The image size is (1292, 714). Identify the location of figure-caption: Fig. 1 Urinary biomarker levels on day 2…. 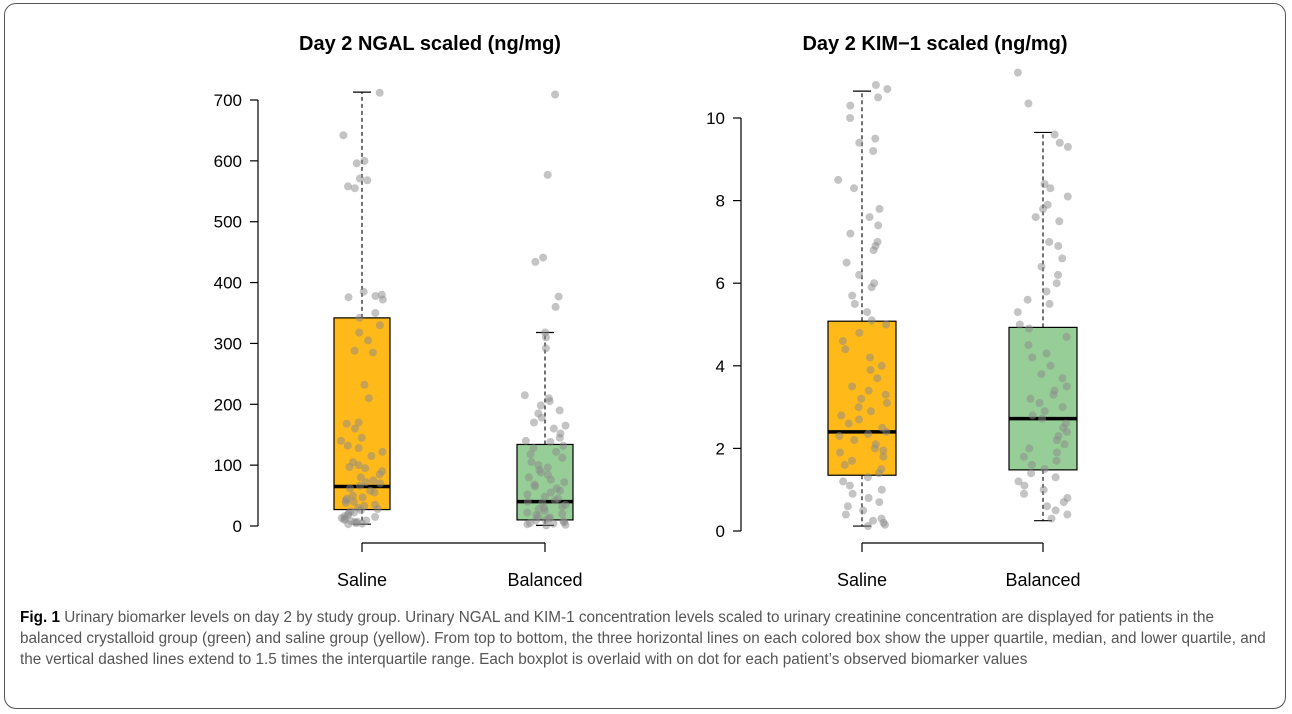
(645, 638).